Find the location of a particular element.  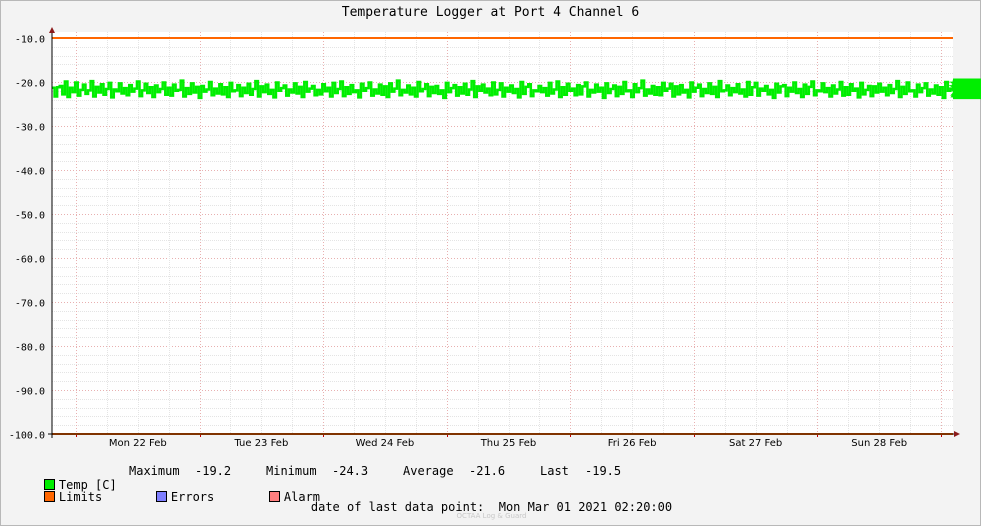

x-tick-label: Wed 24 Feb is located at coordinates (385, 443).